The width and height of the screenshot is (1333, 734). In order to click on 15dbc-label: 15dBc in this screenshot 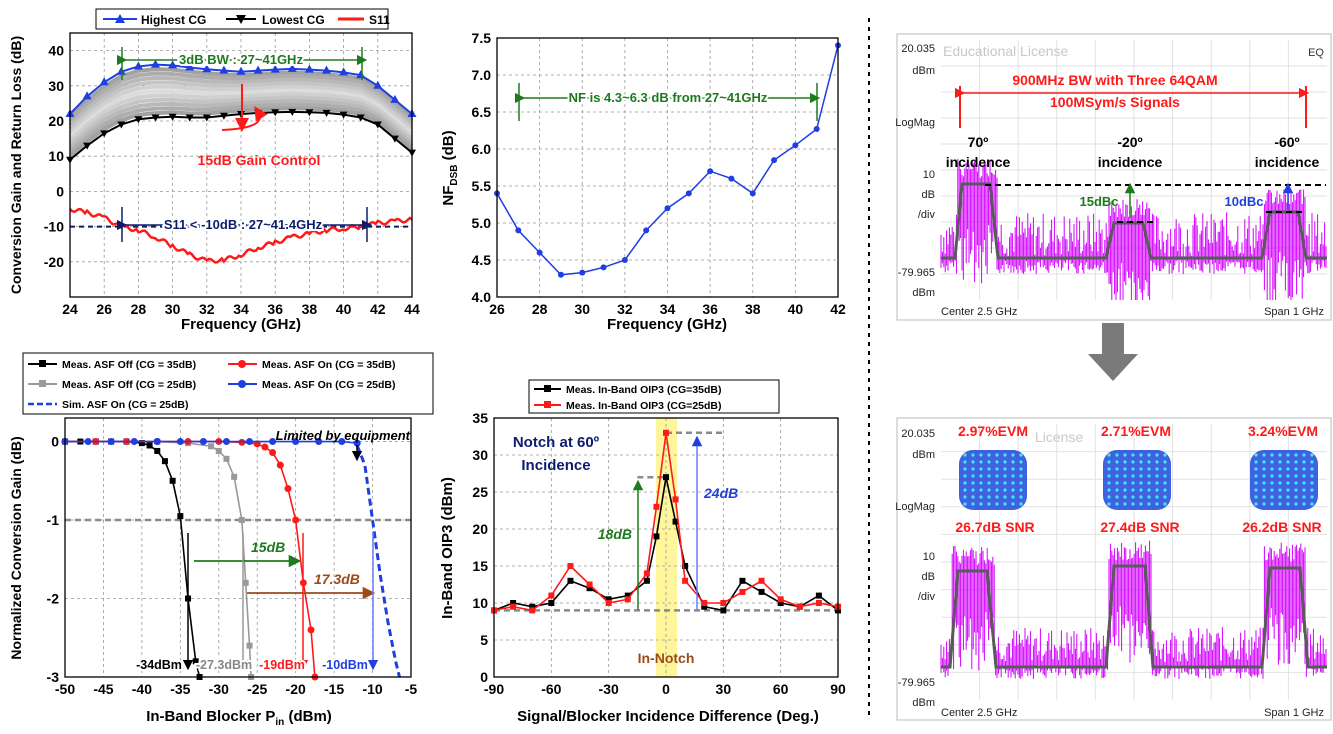, I will do `click(1098, 201)`.